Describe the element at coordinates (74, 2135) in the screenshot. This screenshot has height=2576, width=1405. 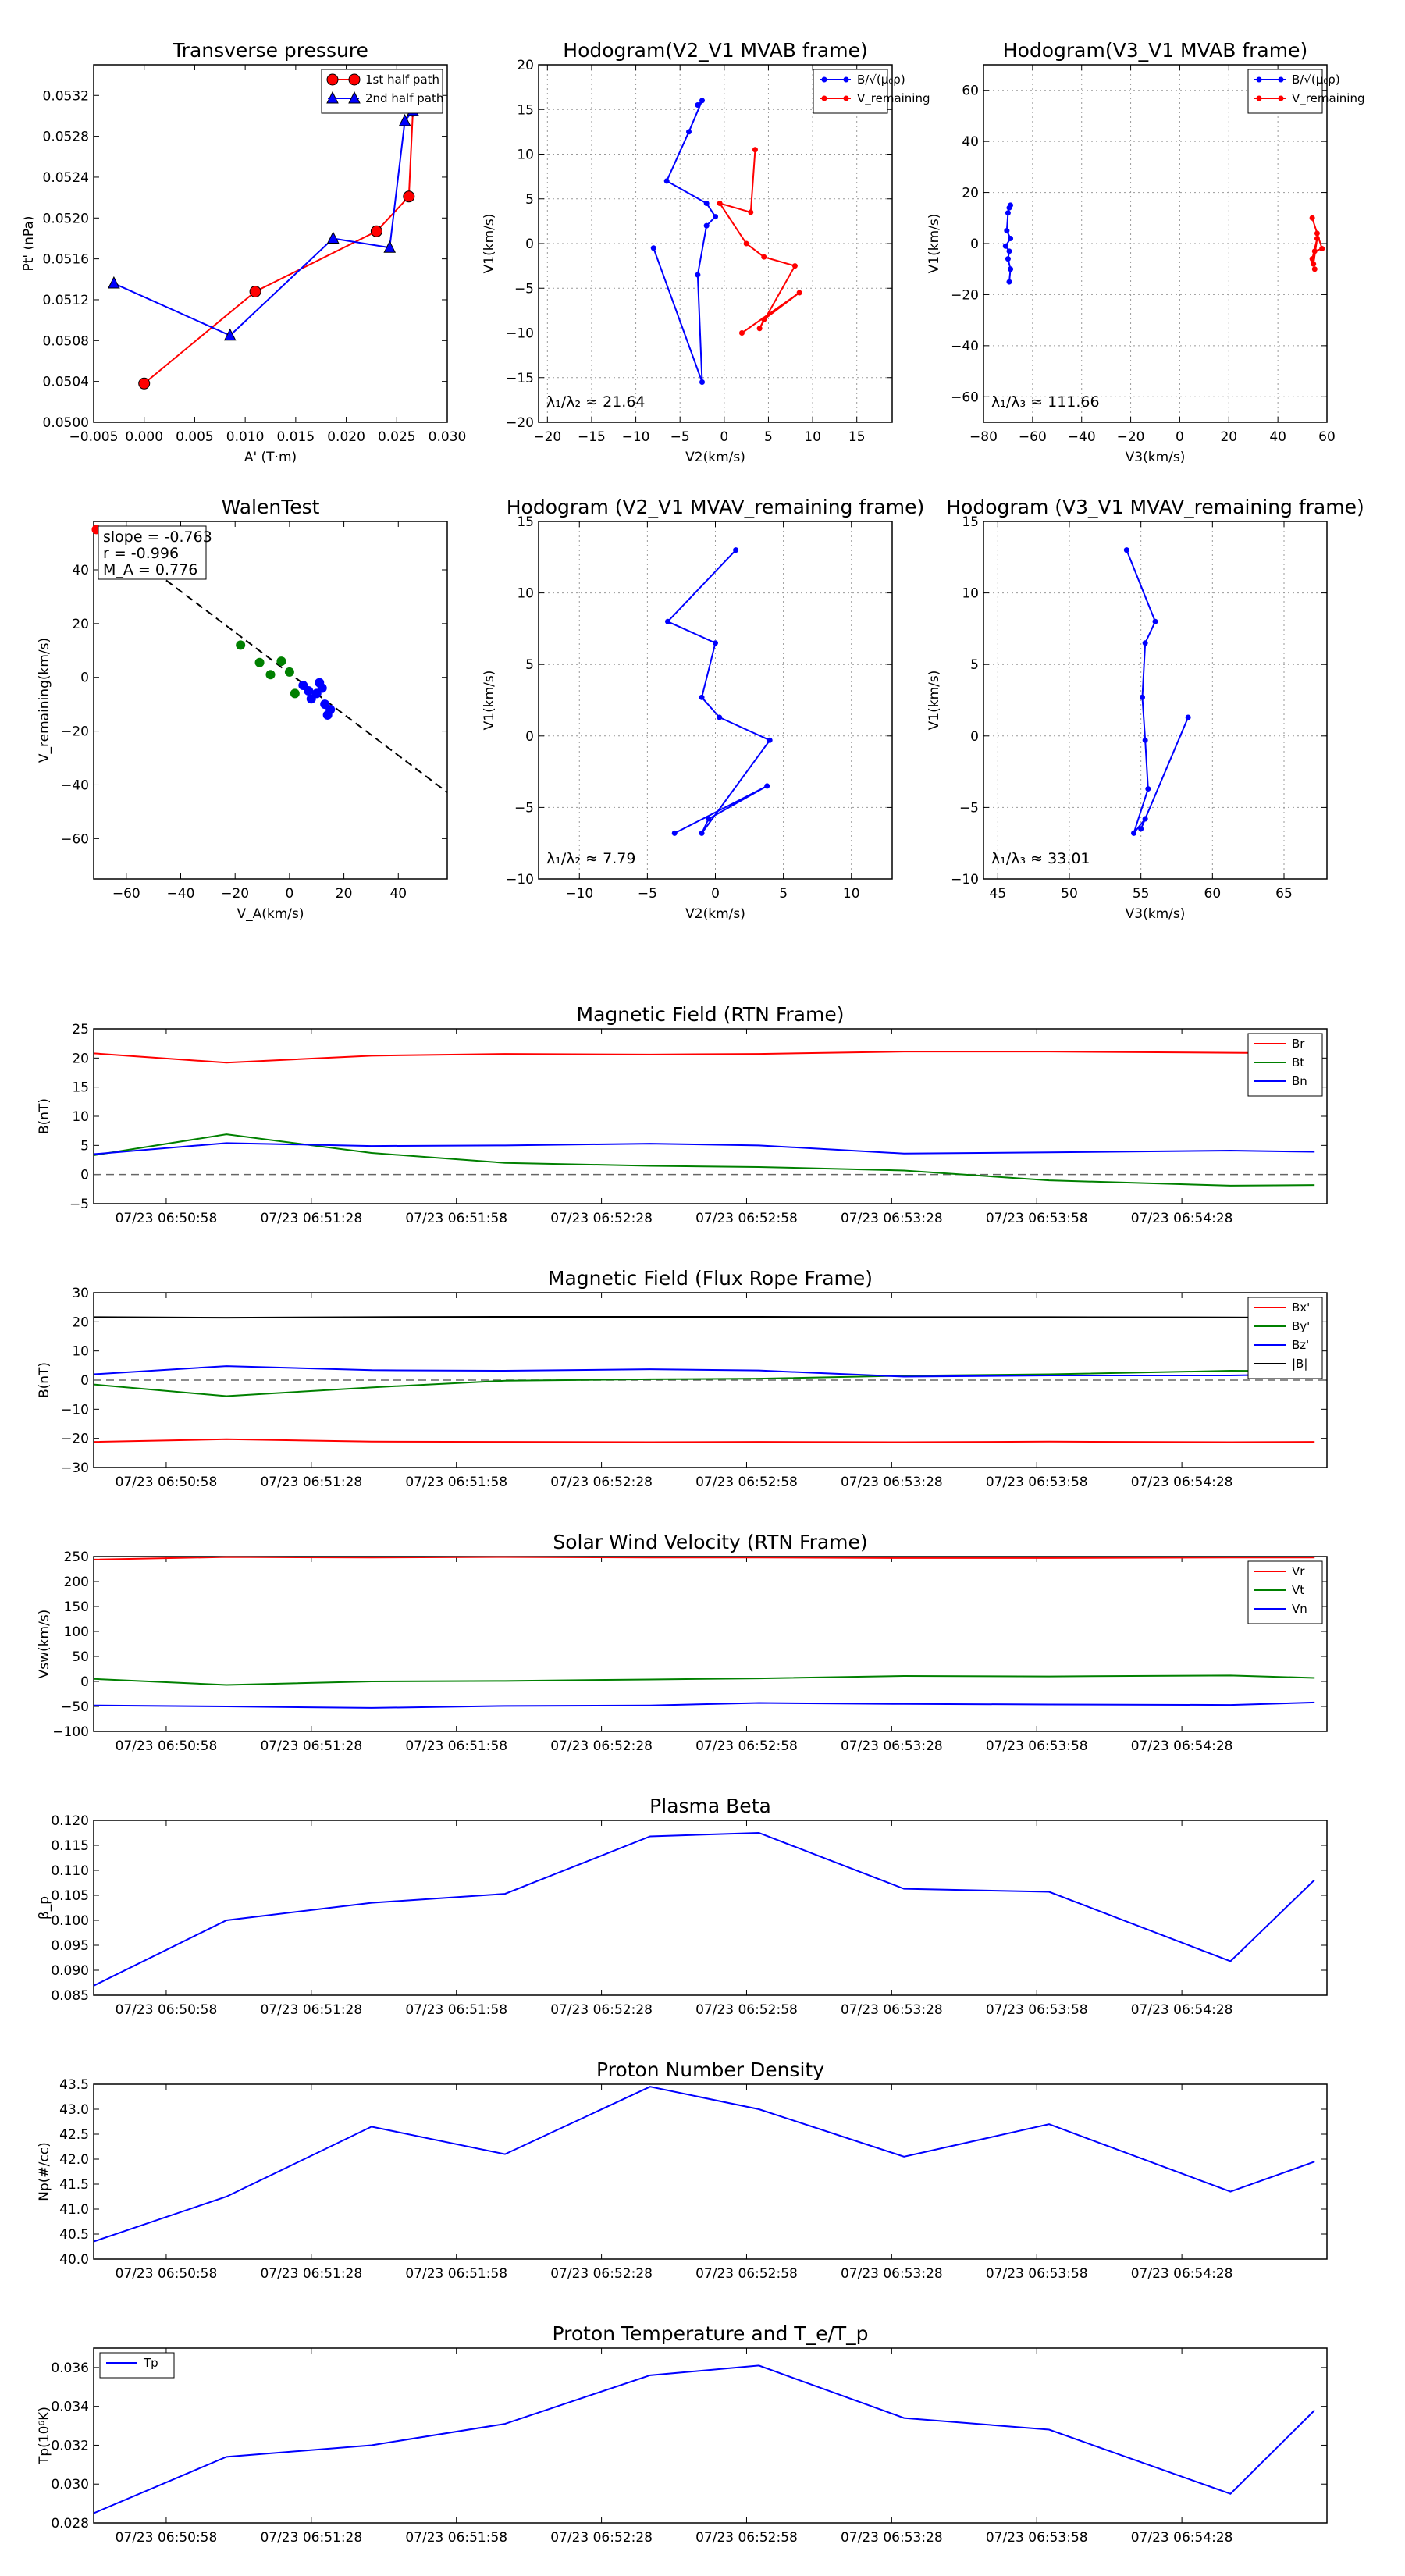
I see `y-tick-label: 42.5` at that location.